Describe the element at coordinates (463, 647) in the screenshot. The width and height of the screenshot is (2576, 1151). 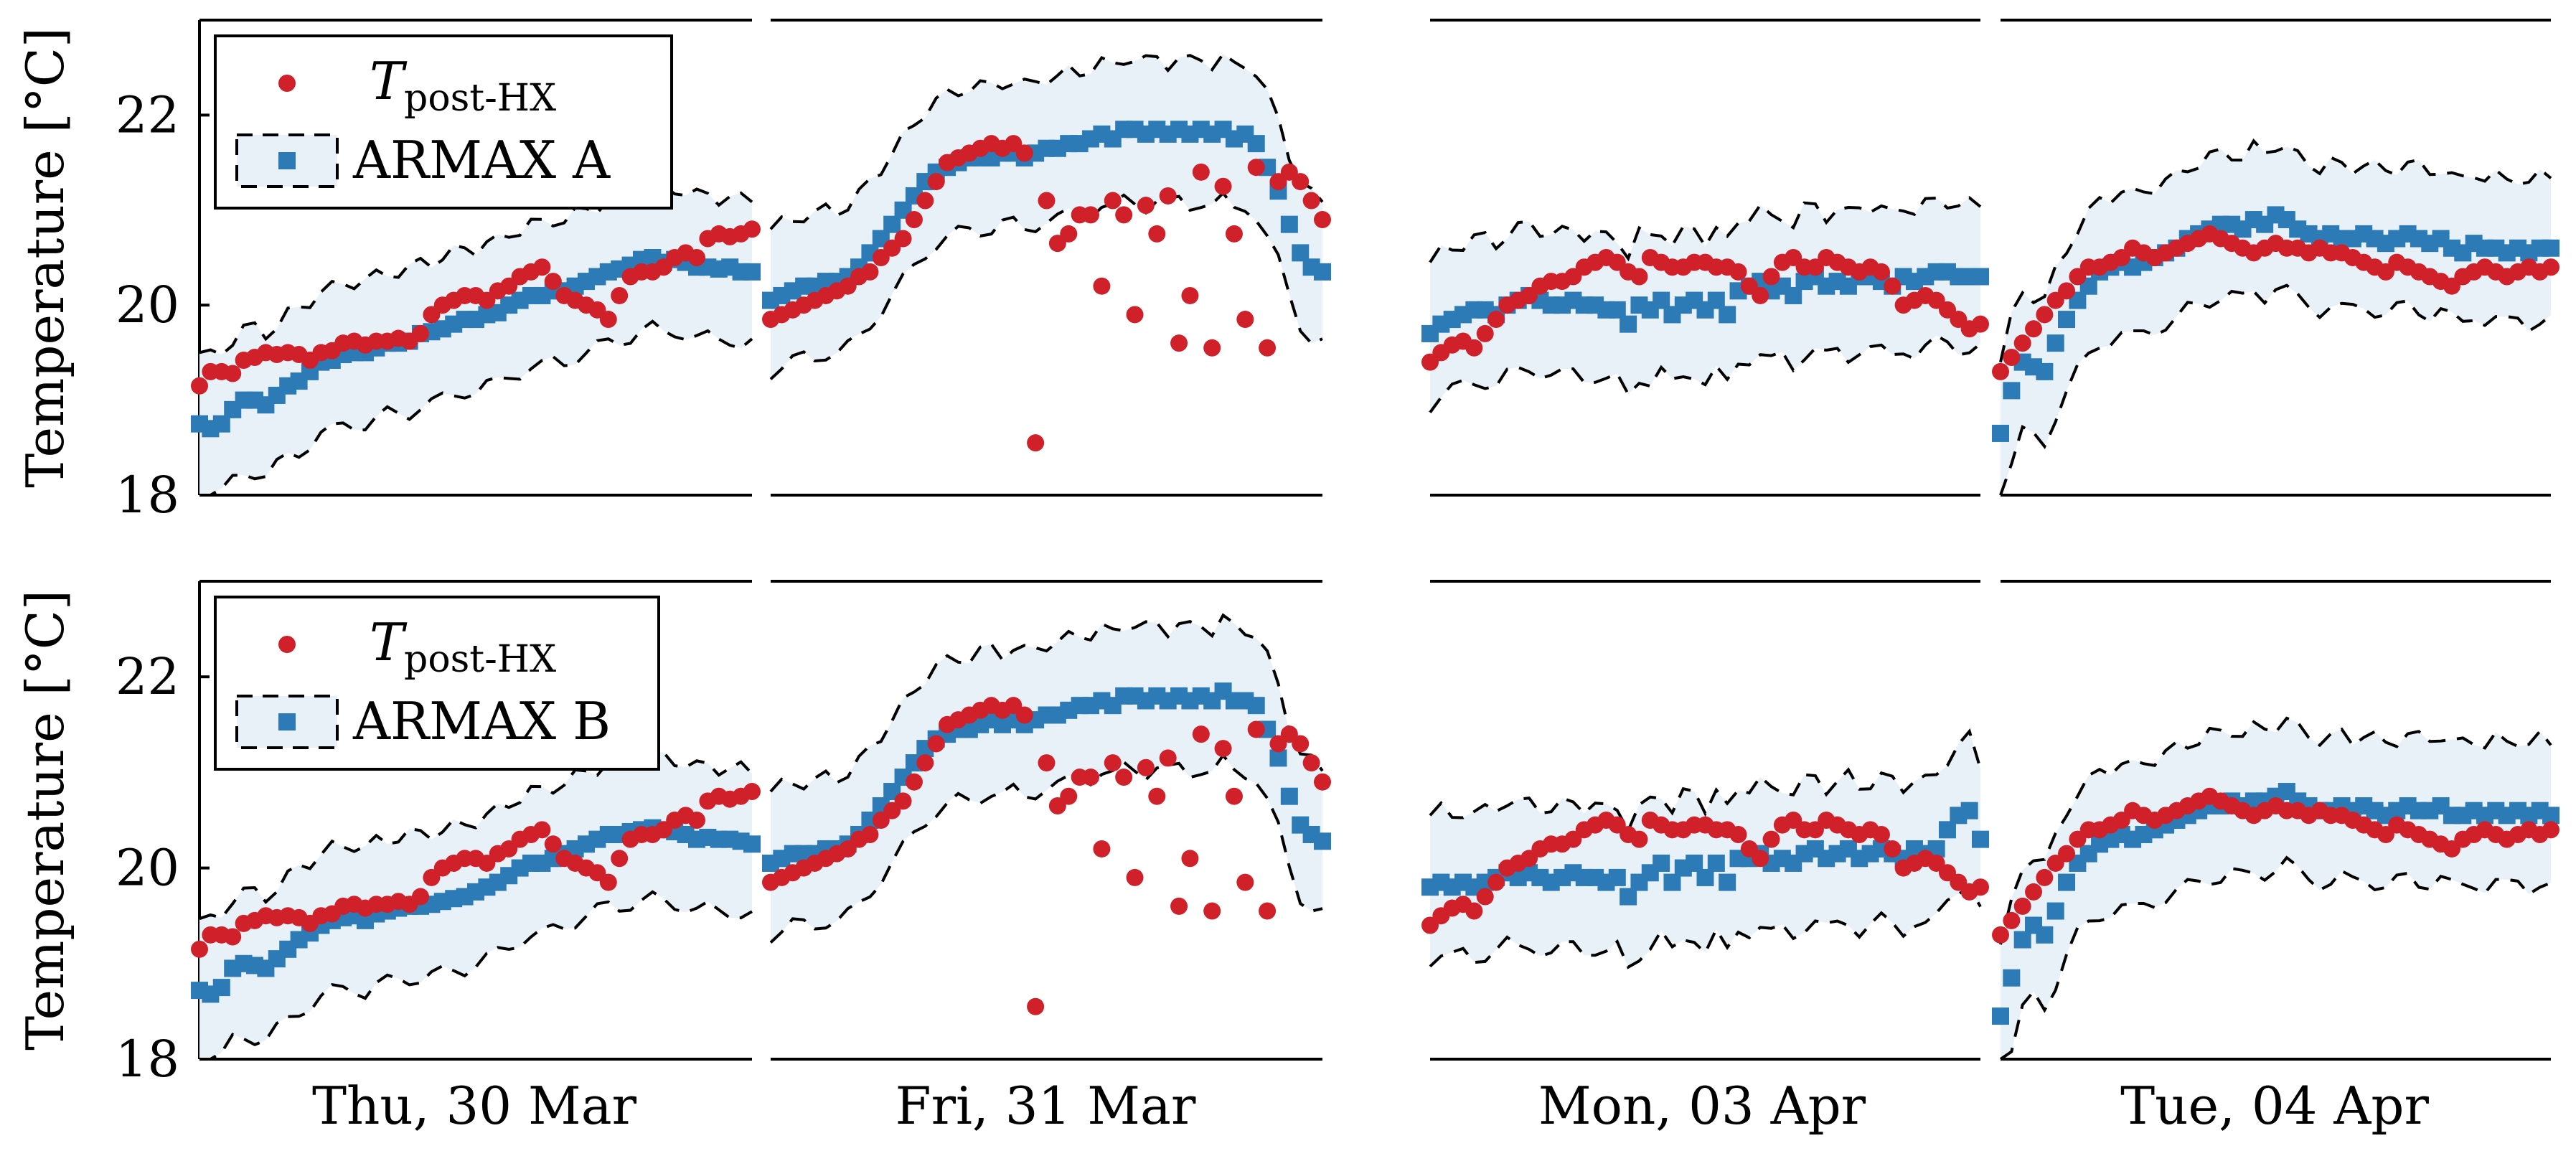
I see `legend-measured-label: Tpost-HX` at that location.